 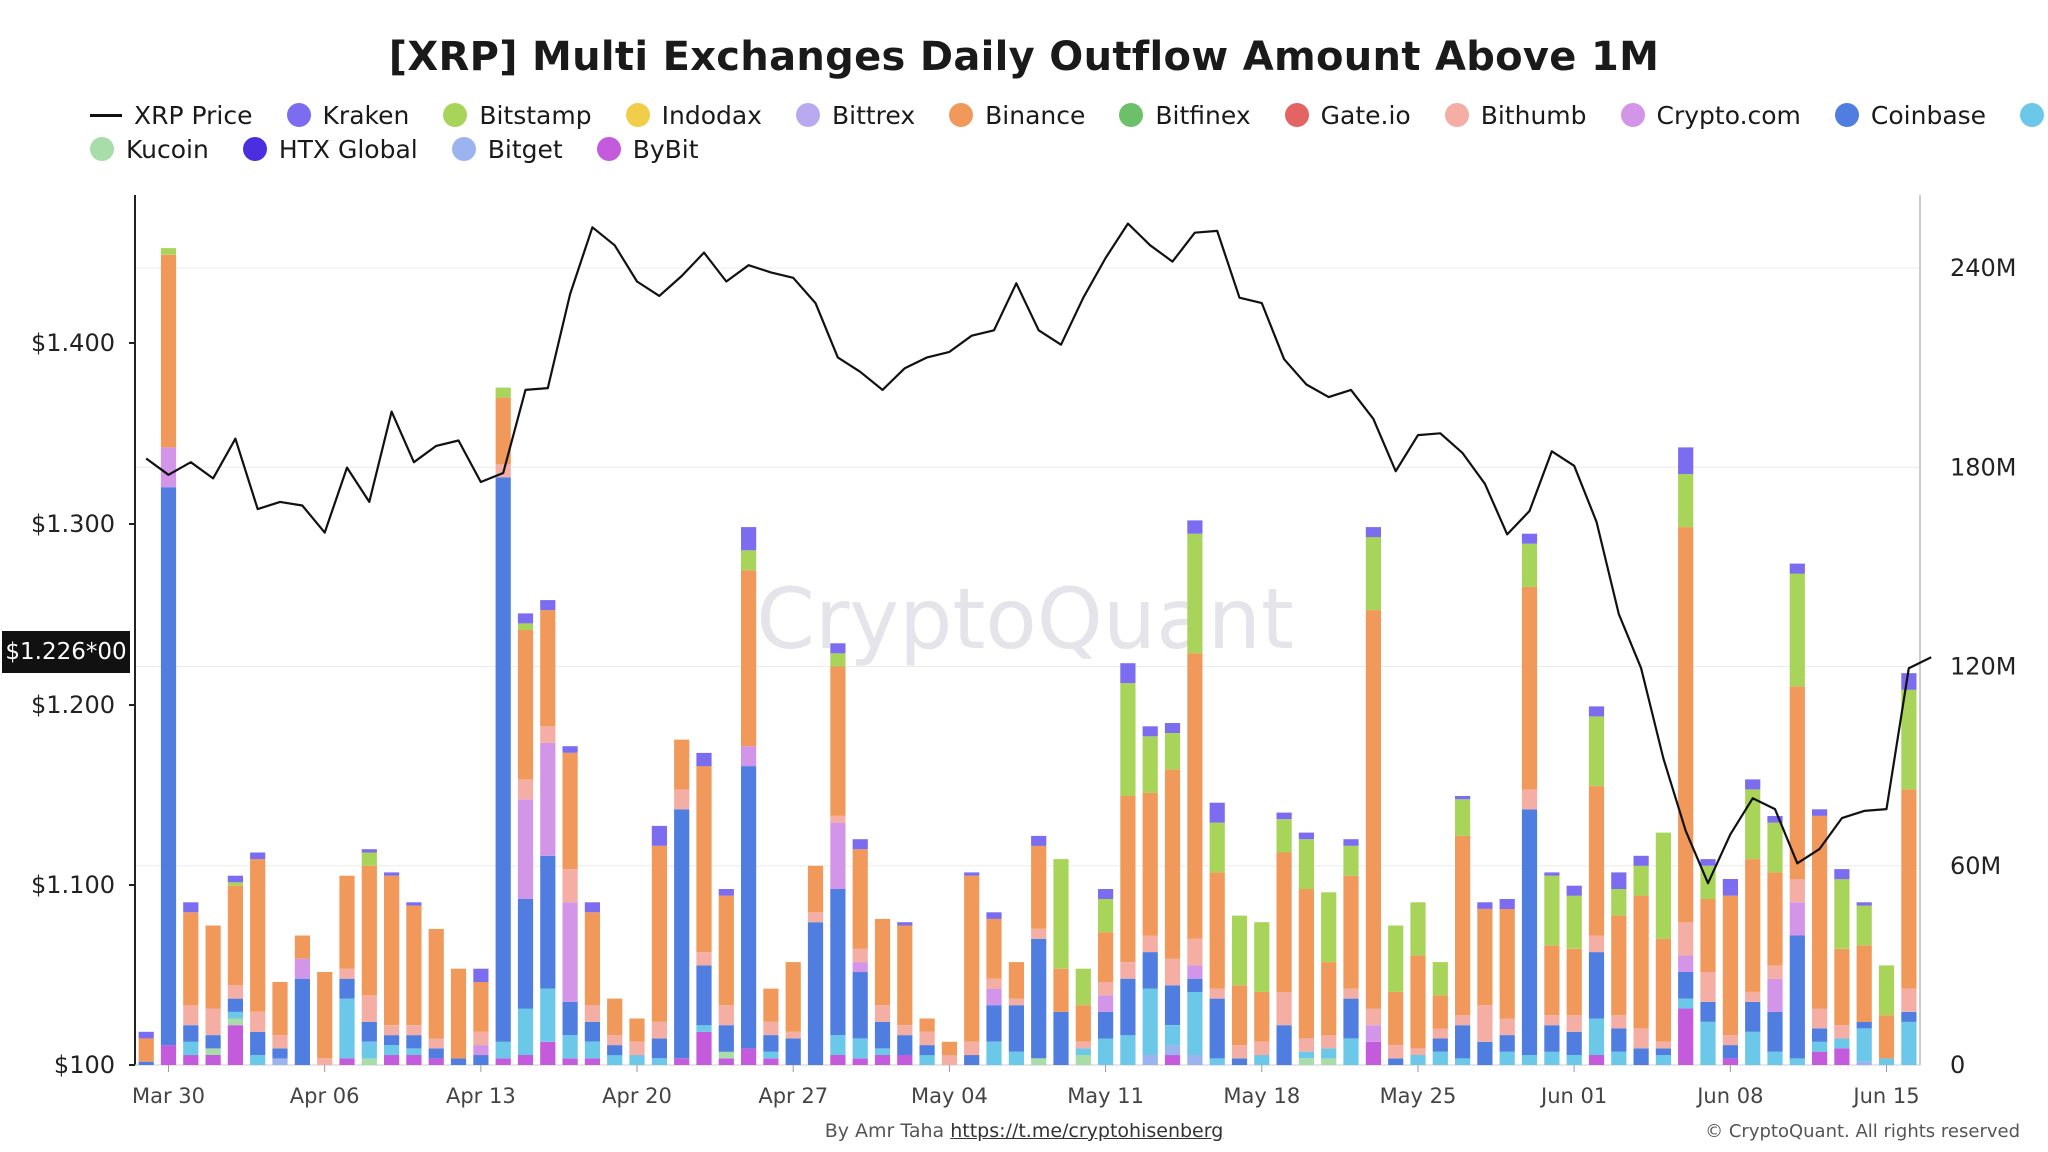 I want to click on x-tick-label: Jun 15, so click(x=1885, y=1096).